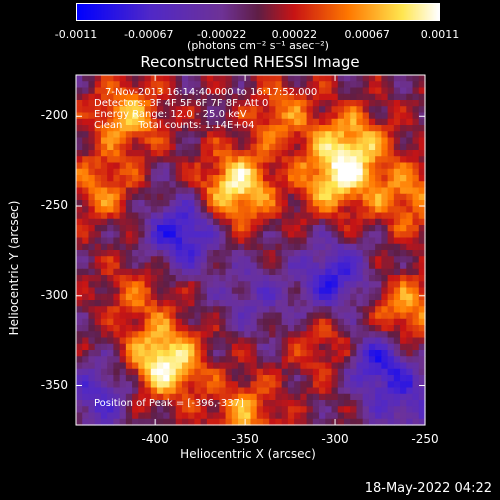  What do you see at coordinates (245, 439) in the screenshot?
I see `x-tick-label: -350` at bounding box center [245, 439].